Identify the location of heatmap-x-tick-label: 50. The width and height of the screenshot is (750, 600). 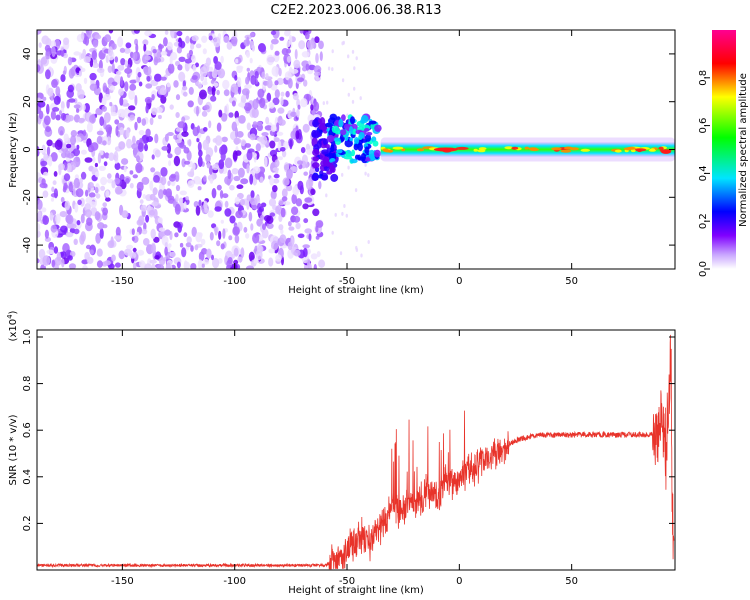
(571, 281).